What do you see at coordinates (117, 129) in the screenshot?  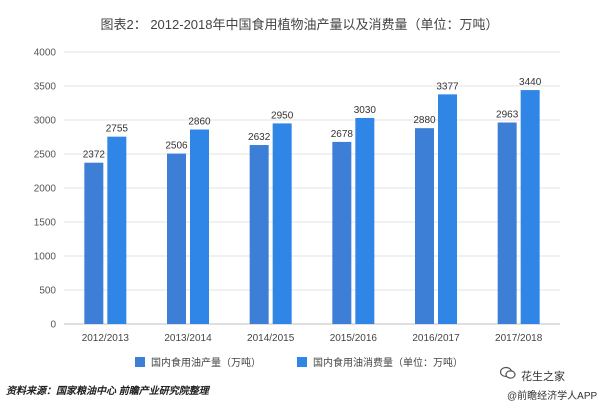 I see `data-label: 2755` at bounding box center [117, 129].